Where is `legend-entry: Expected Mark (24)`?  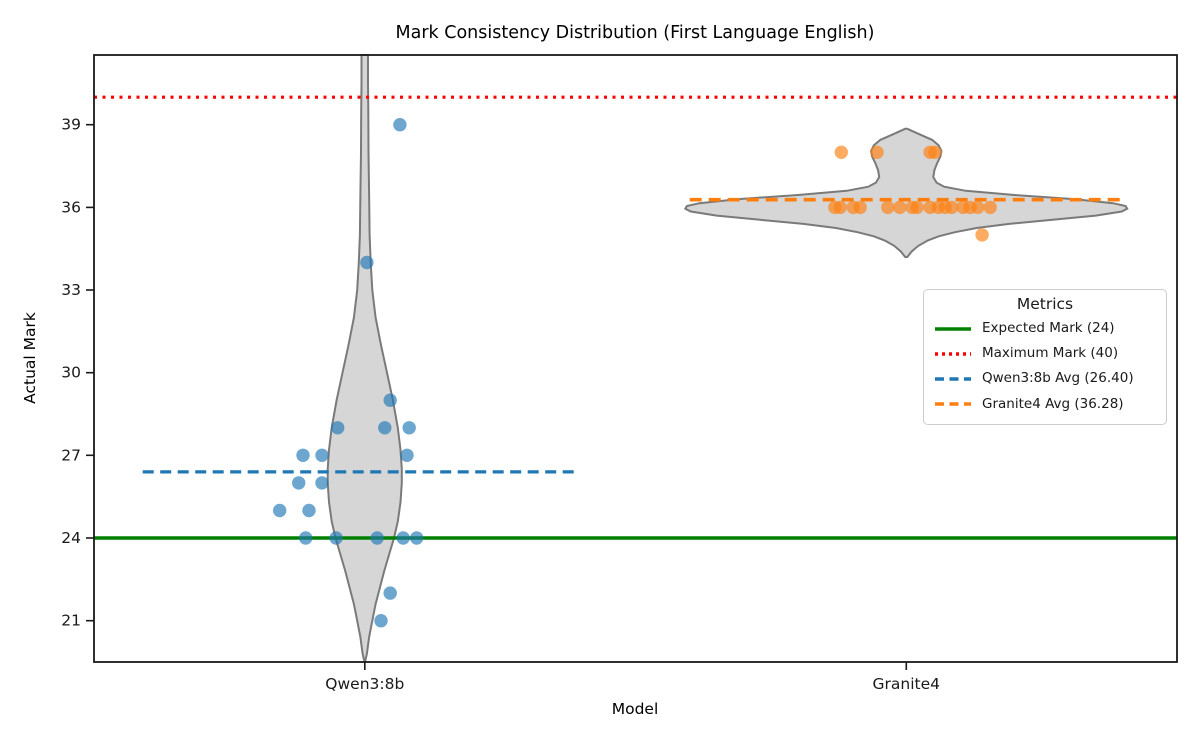
legend-entry: Expected Mark (24) is located at coordinates (1045, 327).